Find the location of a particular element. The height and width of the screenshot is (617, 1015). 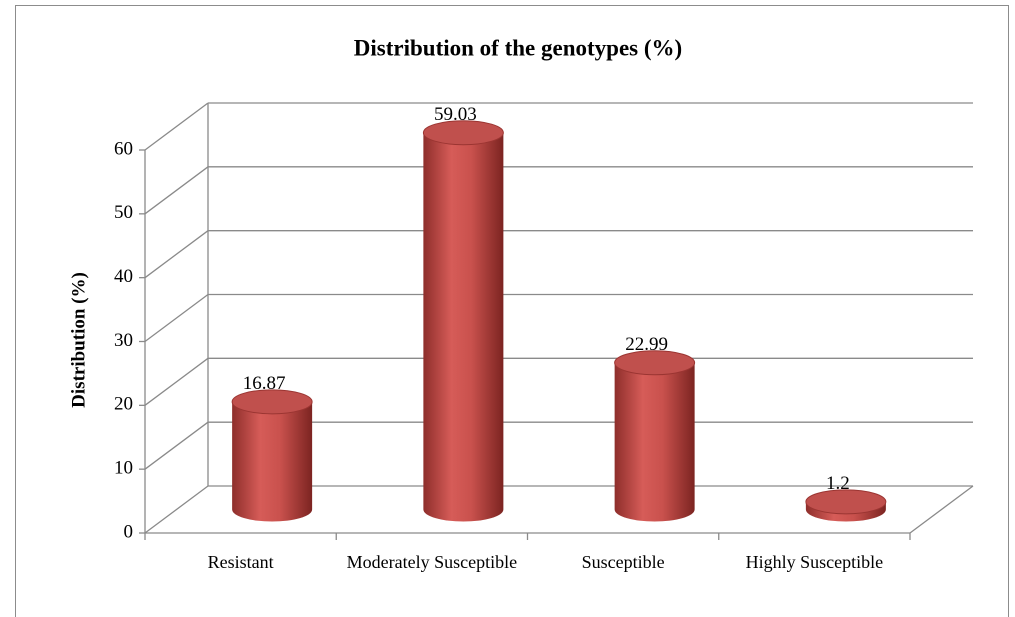

y-tick-label: 40 is located at coordinates (123, 276).